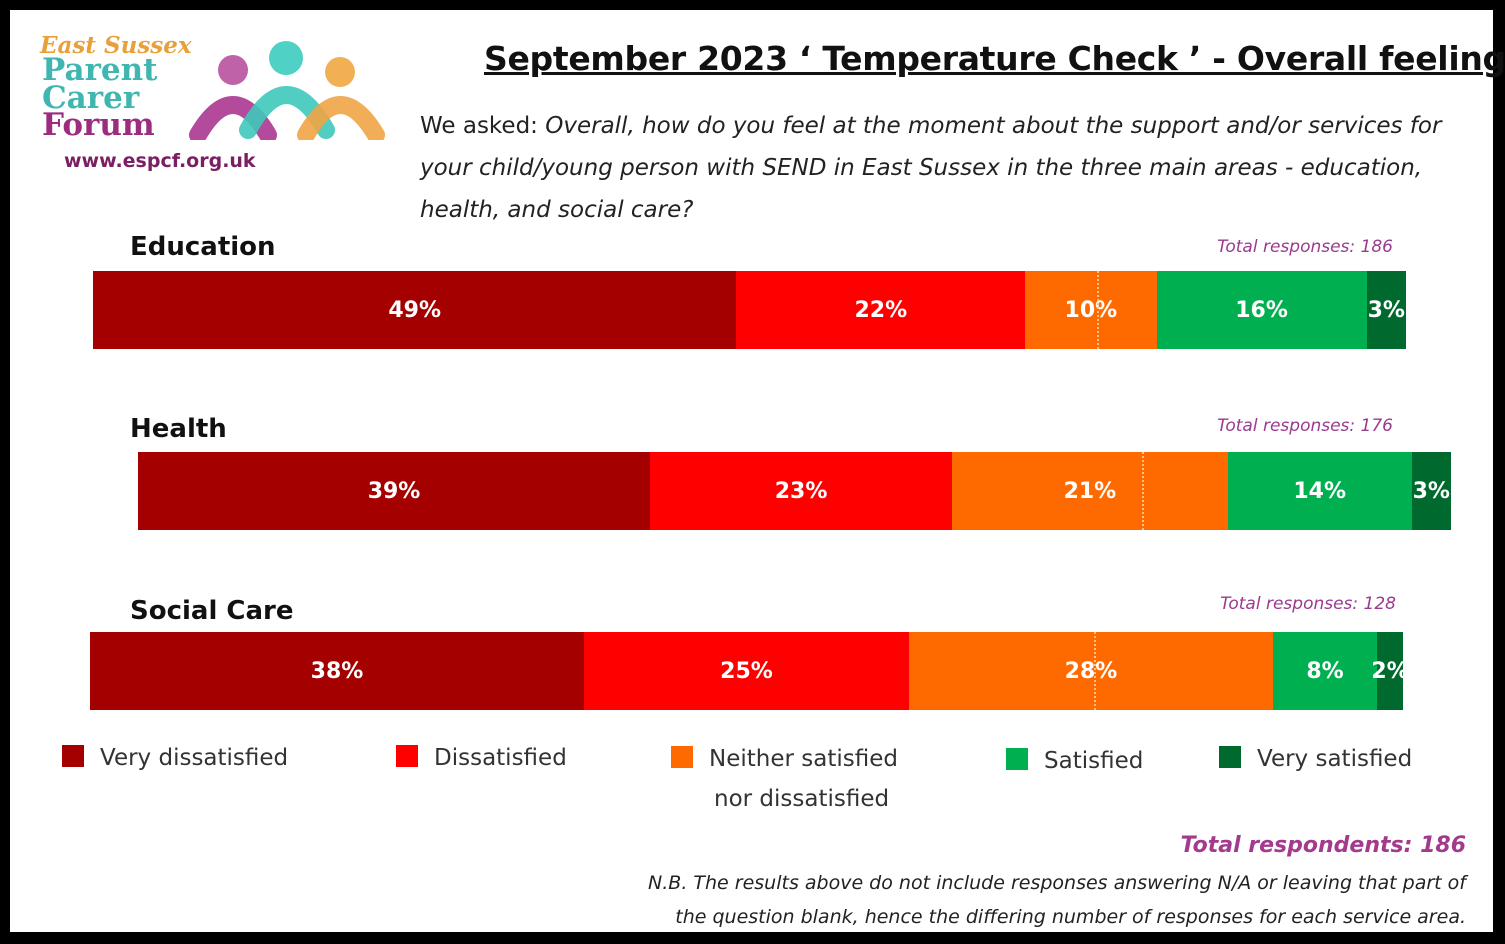 The width and height of the screenshot is (1505, 944). I want to click on bar-segment-satisfied-health, so click(1319, 491).